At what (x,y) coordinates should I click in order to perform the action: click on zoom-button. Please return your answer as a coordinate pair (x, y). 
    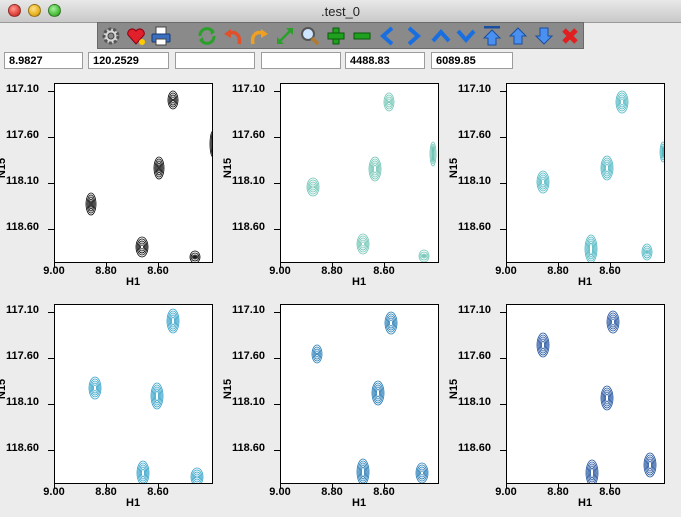
    Looking at the image, I should click on (310, 36).